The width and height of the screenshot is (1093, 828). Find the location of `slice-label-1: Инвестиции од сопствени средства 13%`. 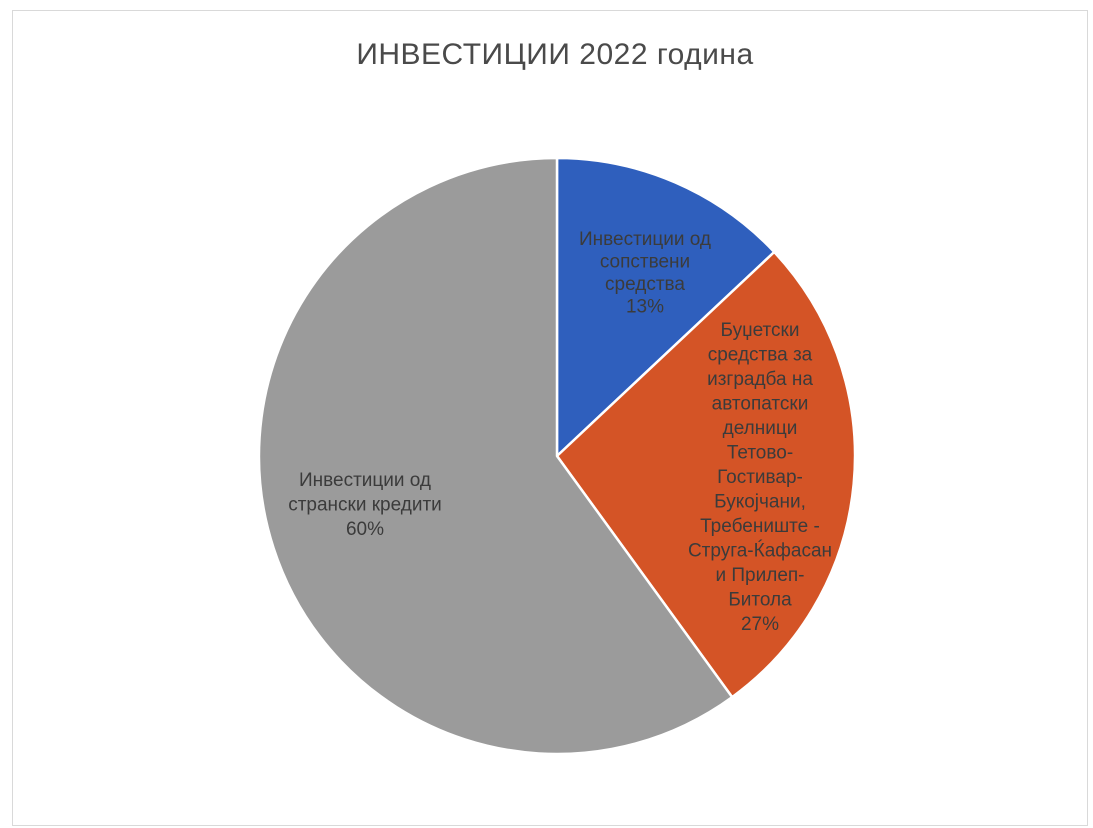

slice-label-1: Инвестиции од сопствени средства 13% is located at coordinates (645, 273).